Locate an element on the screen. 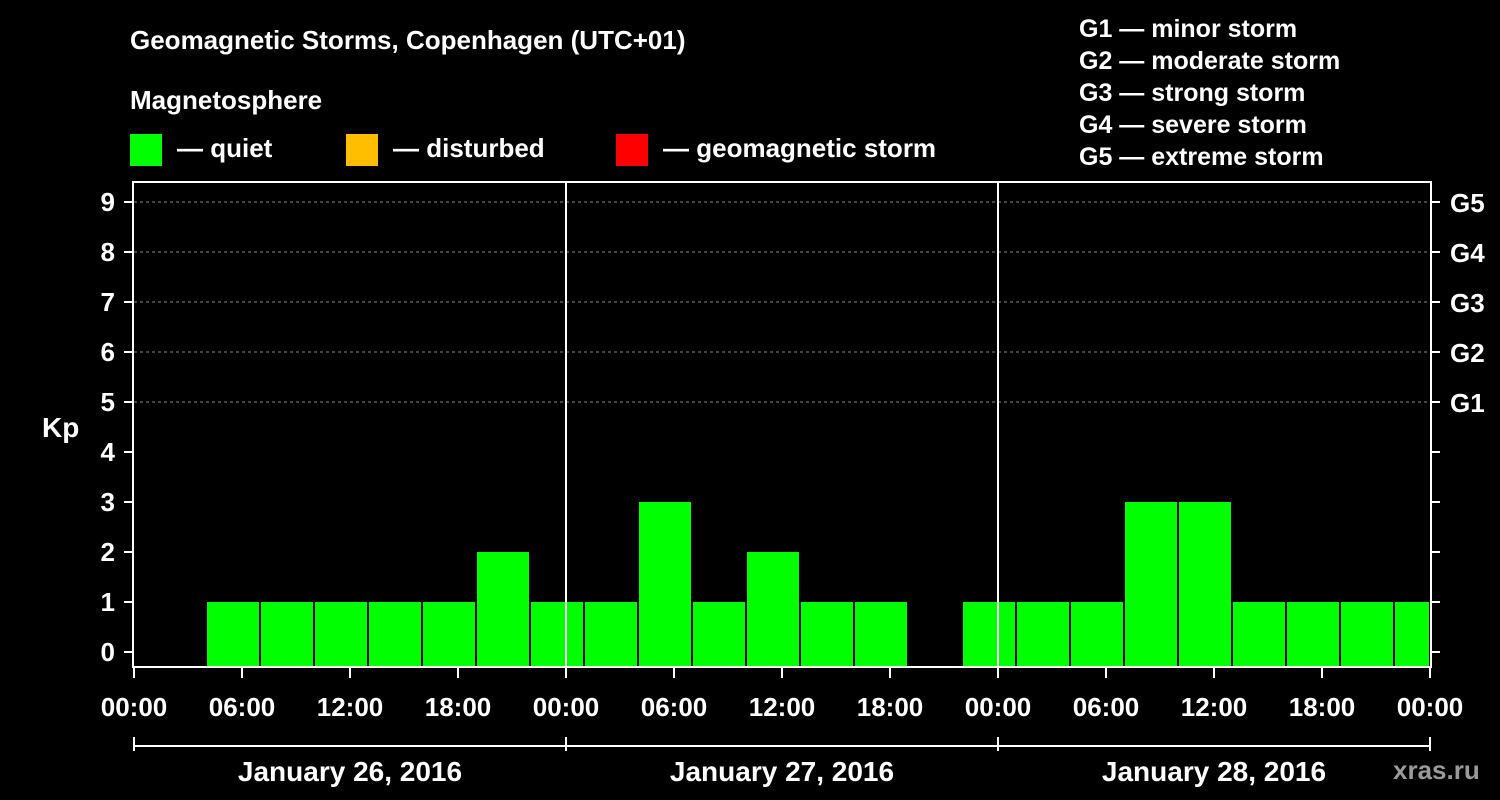 Image resolution: width=1500 pixels, height=800 pixels. magnetosphere-label: Magnetosphere is located at coordinates (226, 100).